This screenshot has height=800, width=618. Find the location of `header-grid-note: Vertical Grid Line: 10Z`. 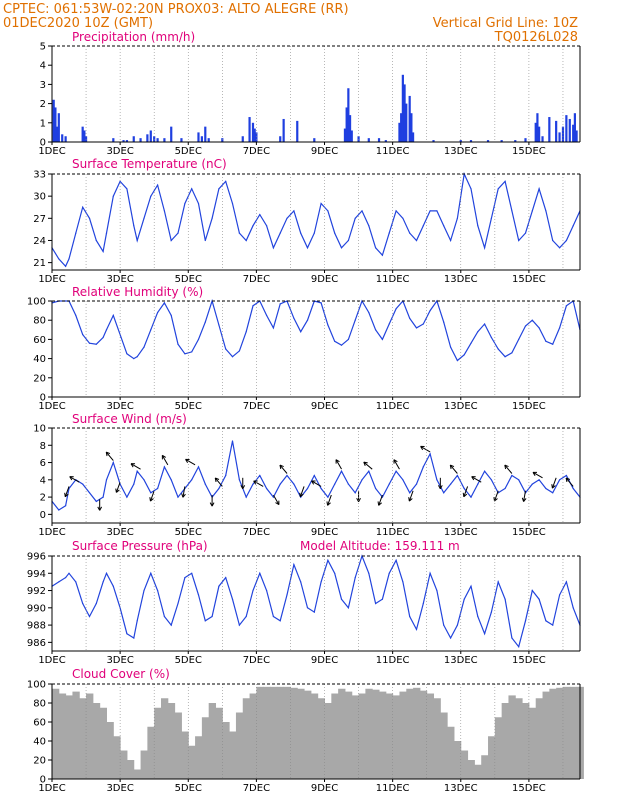

header-grid-note: Vertical Grid Line: 10Z is located at coordinates (505, 23).